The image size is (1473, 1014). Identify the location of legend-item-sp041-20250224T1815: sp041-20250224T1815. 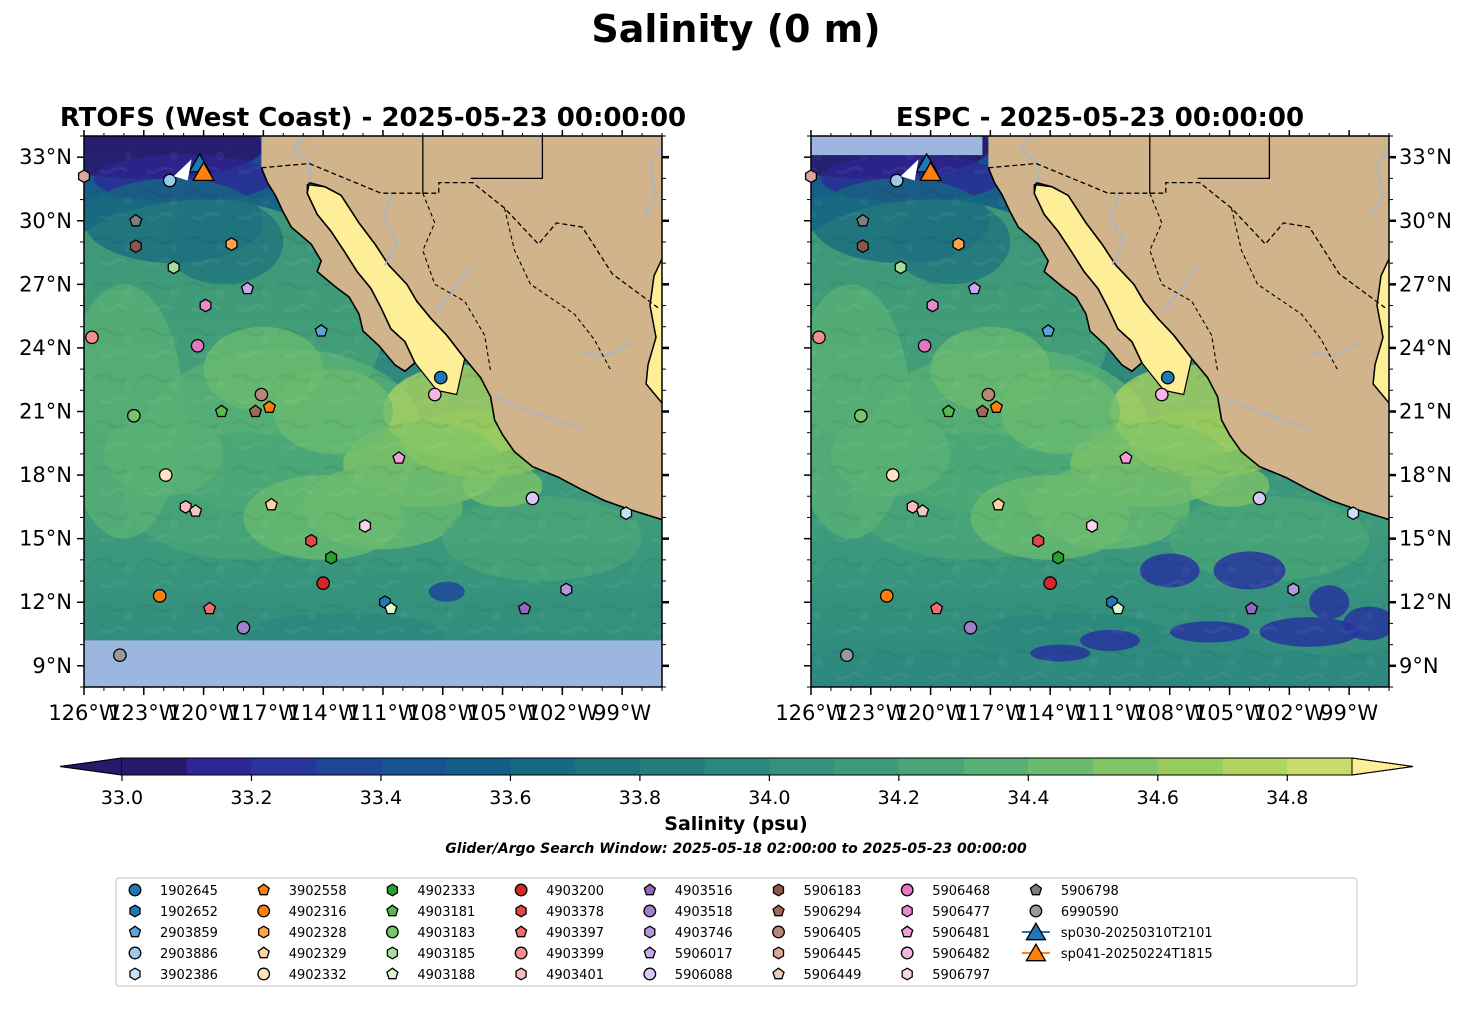
(1117, 952).